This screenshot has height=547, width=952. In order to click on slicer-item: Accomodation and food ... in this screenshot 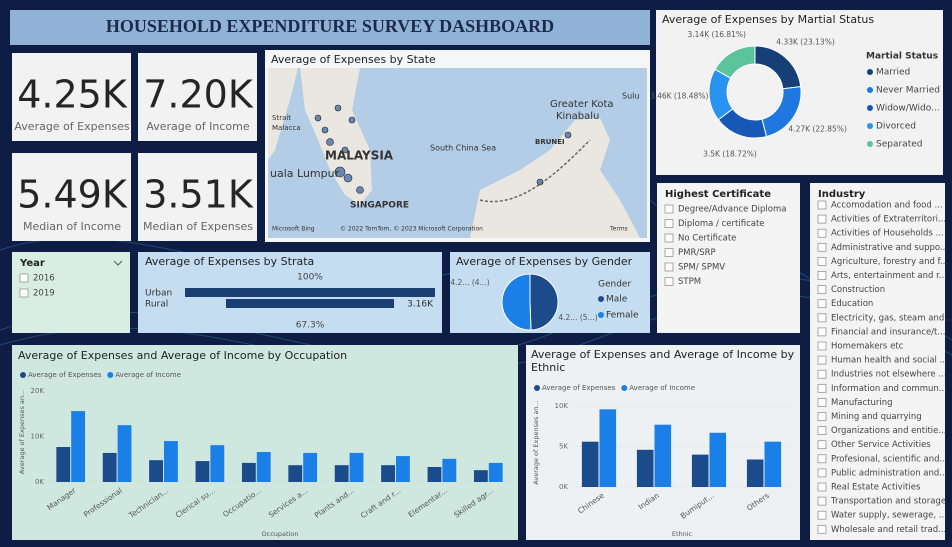, I will do `click(887, 206)`.